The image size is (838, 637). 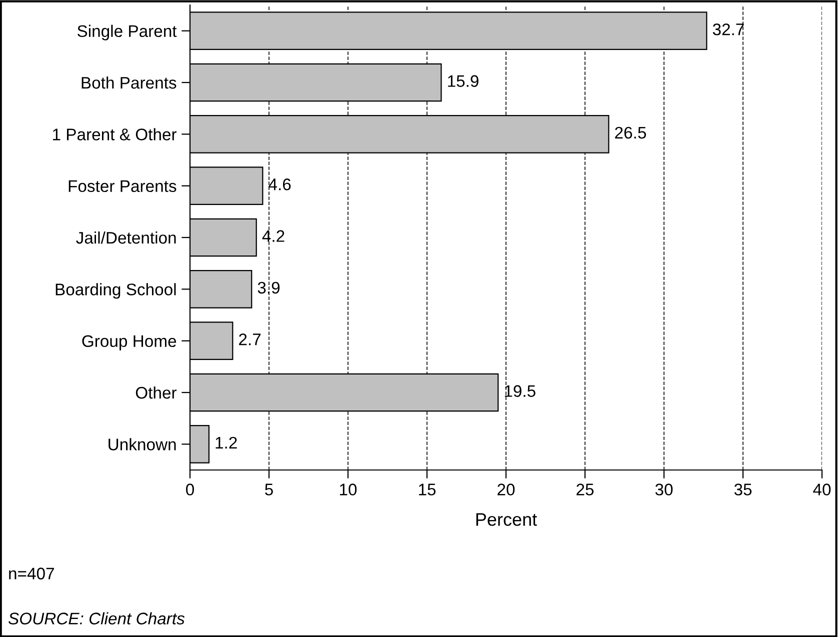 I want to click on data-label: 1.2, so click(x=226, y=442).